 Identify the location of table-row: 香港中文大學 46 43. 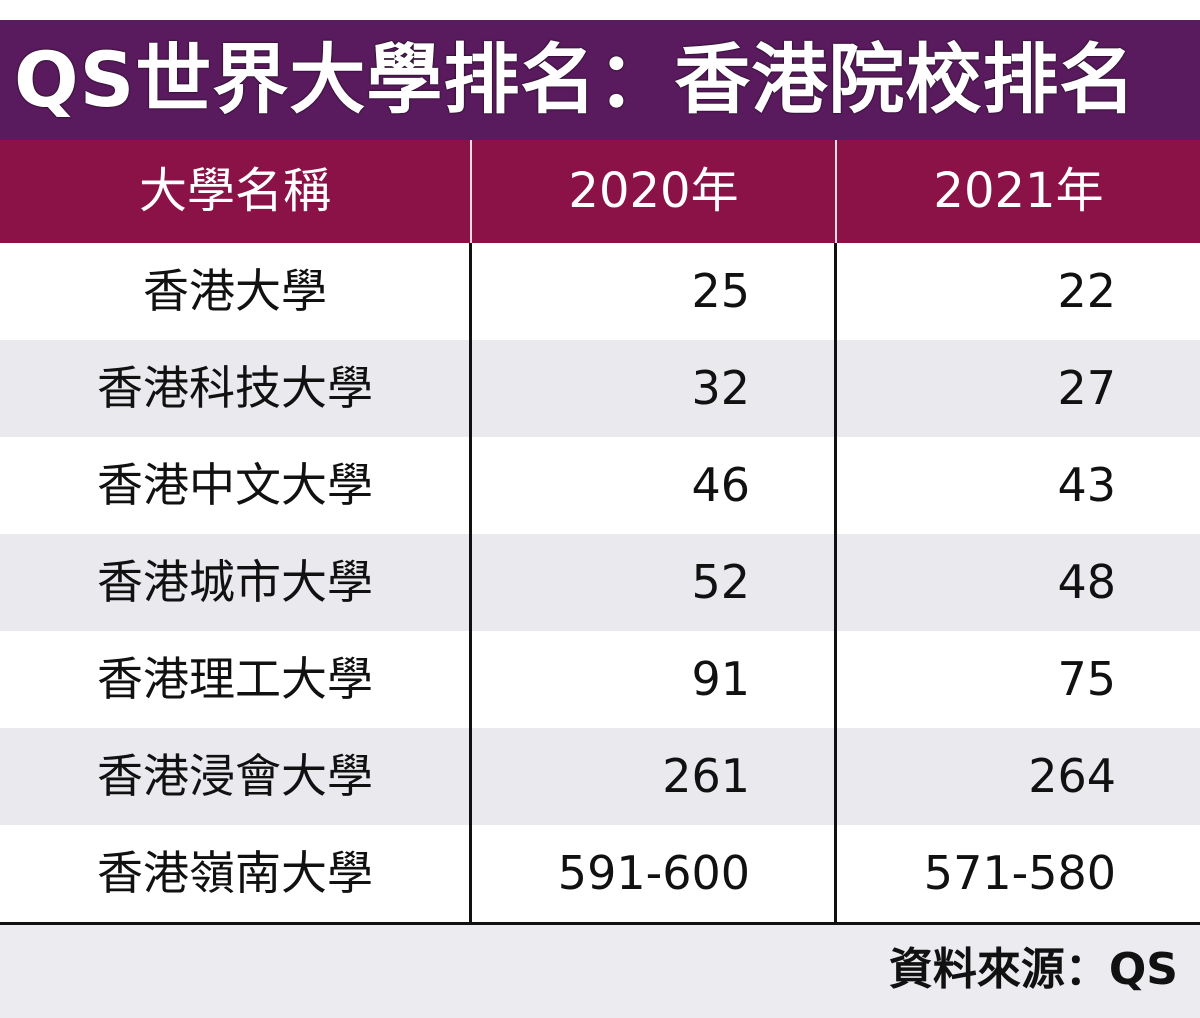
(600, 485).